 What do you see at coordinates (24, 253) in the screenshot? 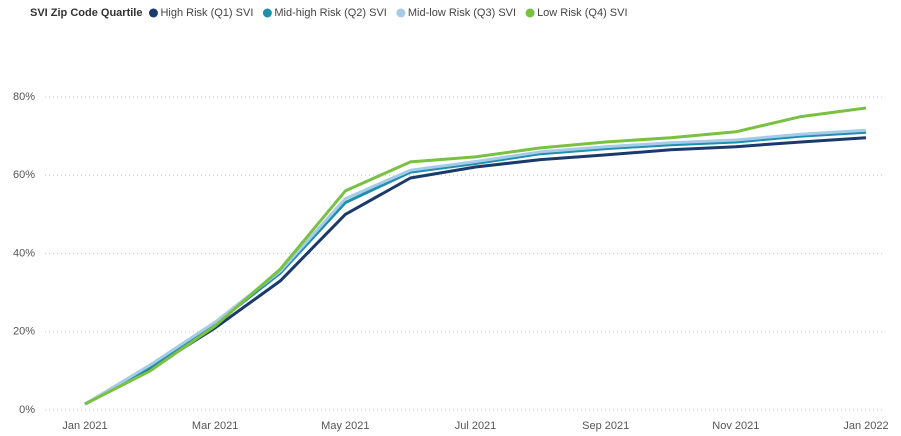
I see `y-tick-label: 40%` at bounding box center [24, 253].